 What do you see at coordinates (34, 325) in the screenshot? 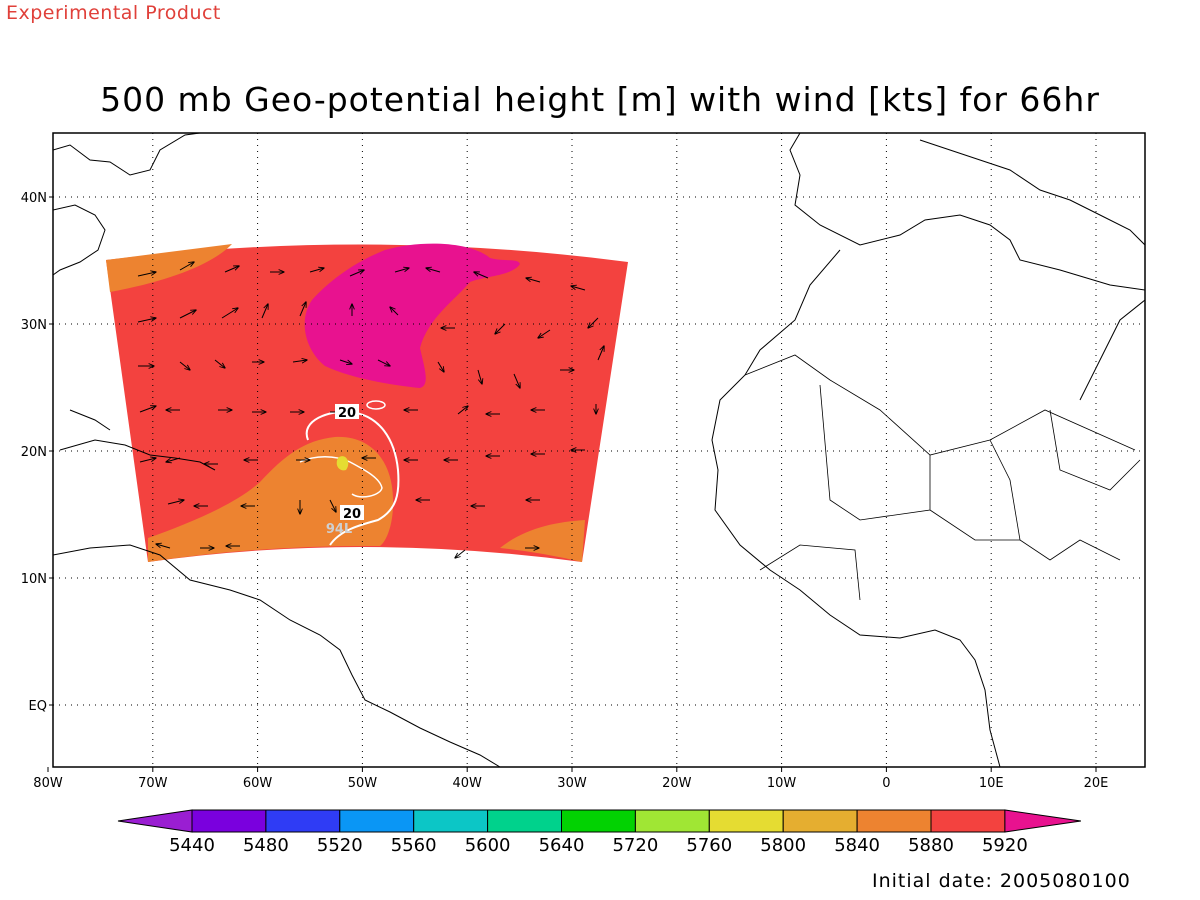
I see `latitude-label: 30N` at bounding box center [34, 325].